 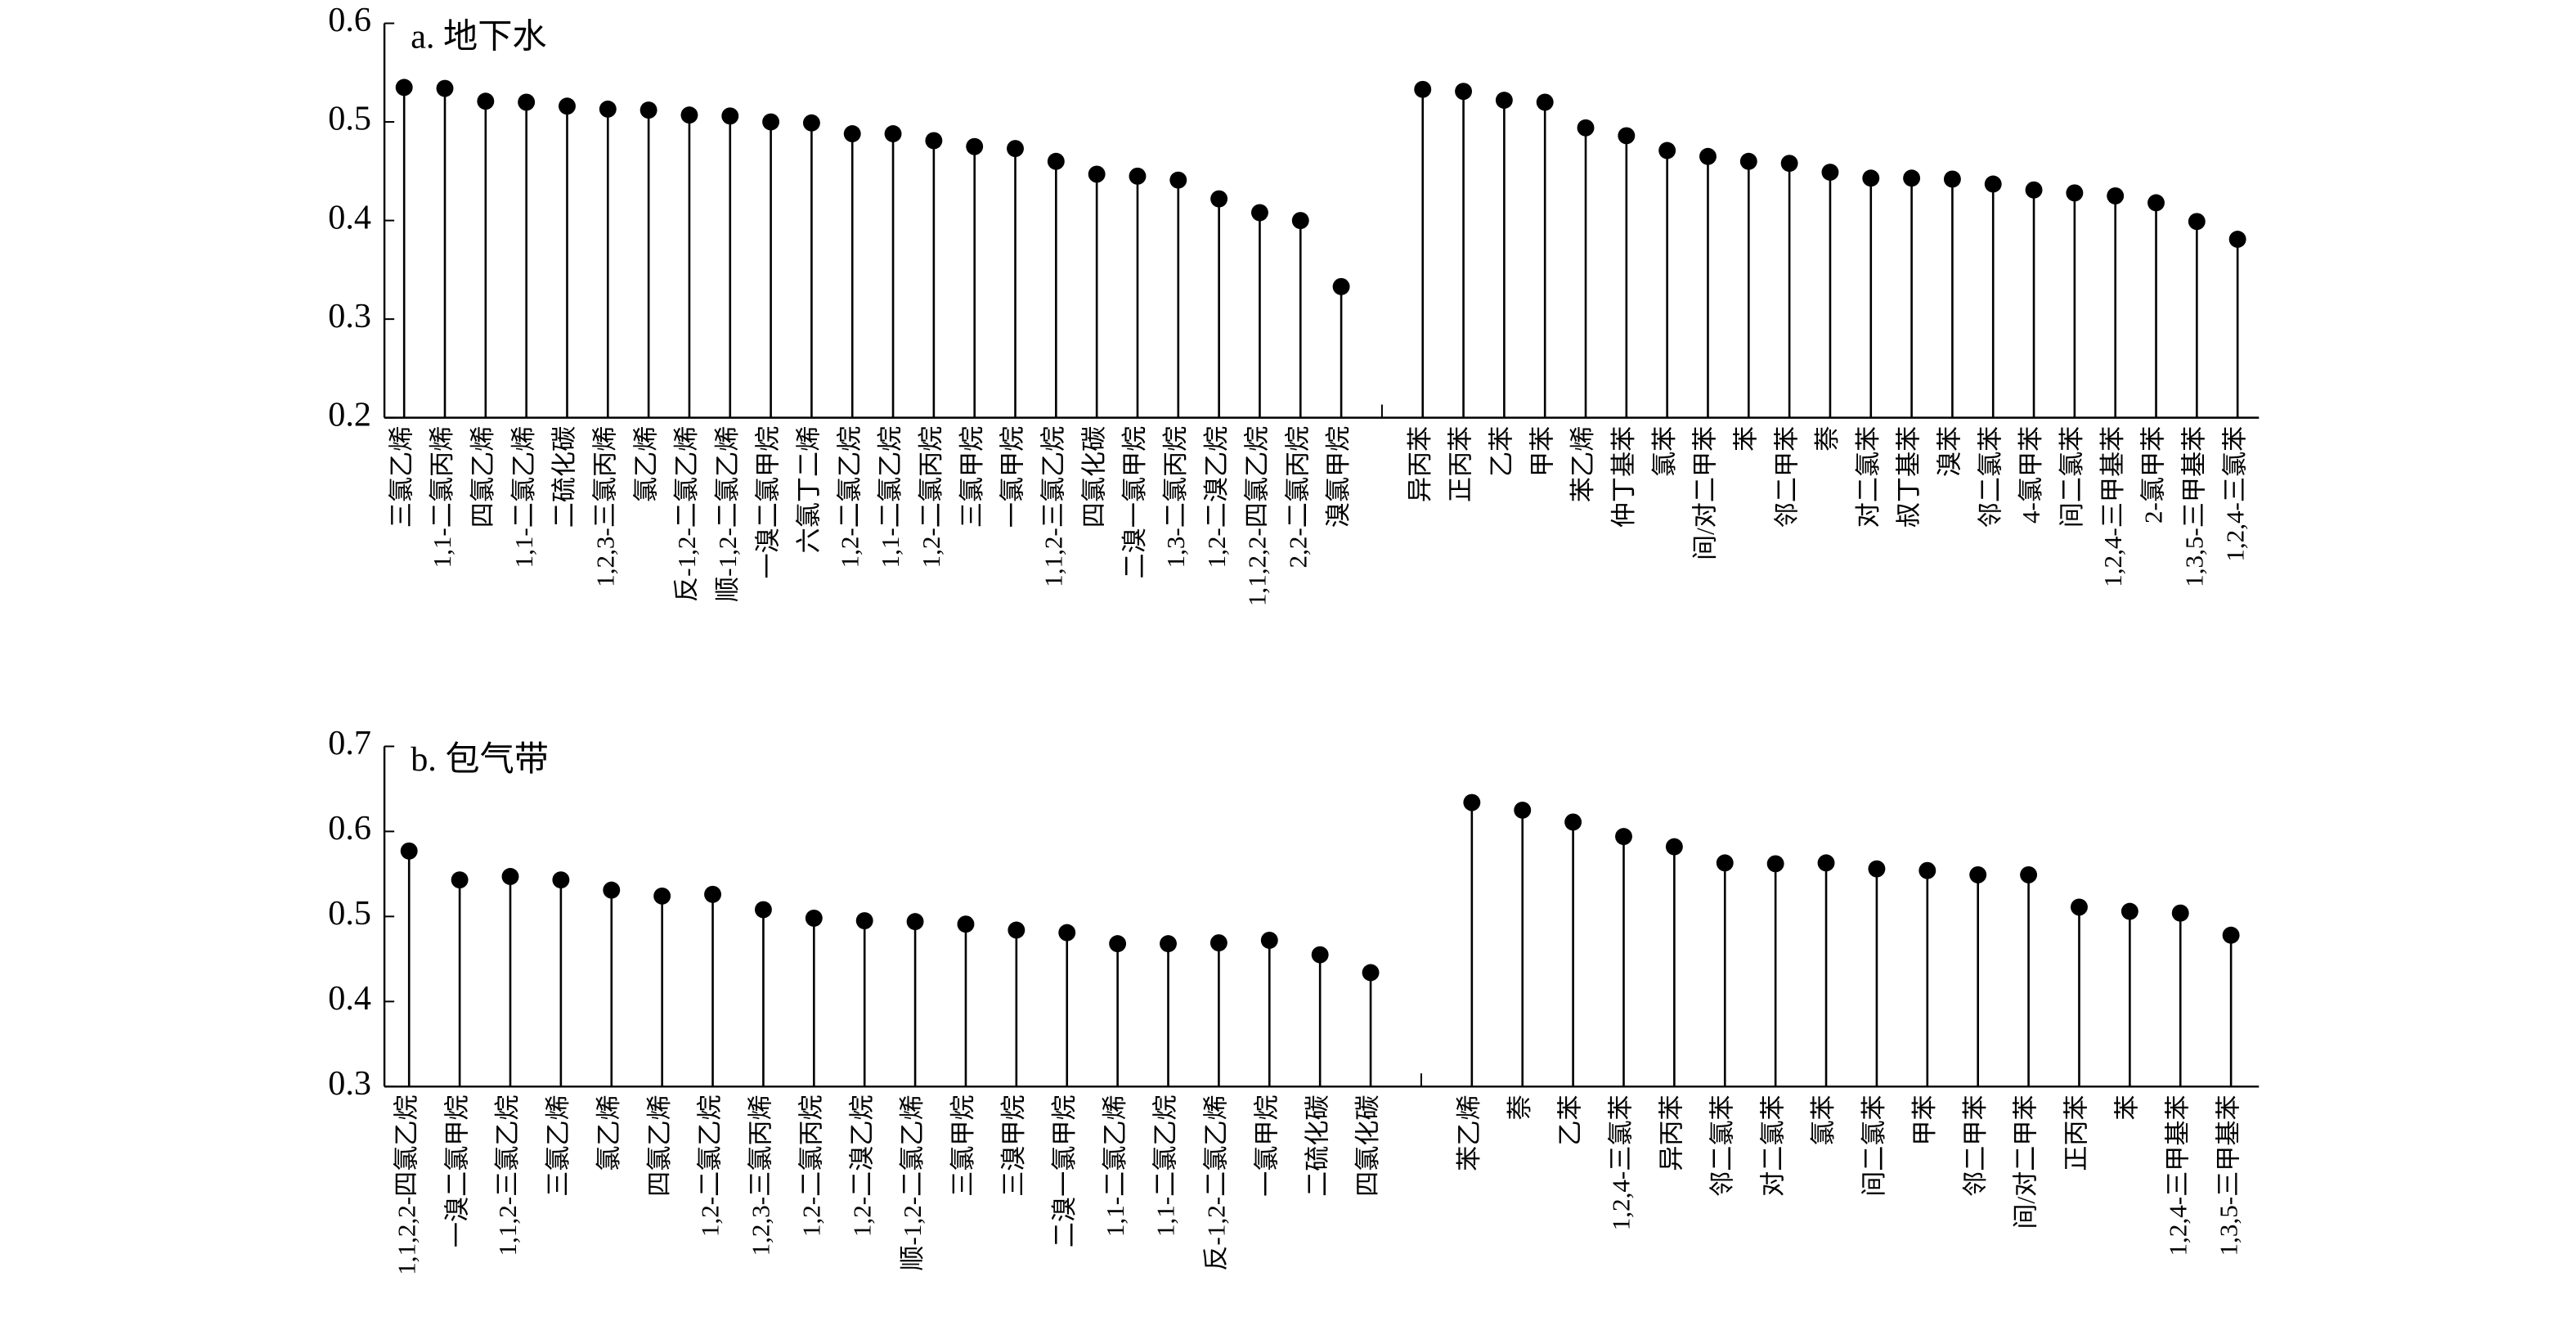 I want to click on x-tick-label: 间二氯苯, so click(x=1874, y=1146).